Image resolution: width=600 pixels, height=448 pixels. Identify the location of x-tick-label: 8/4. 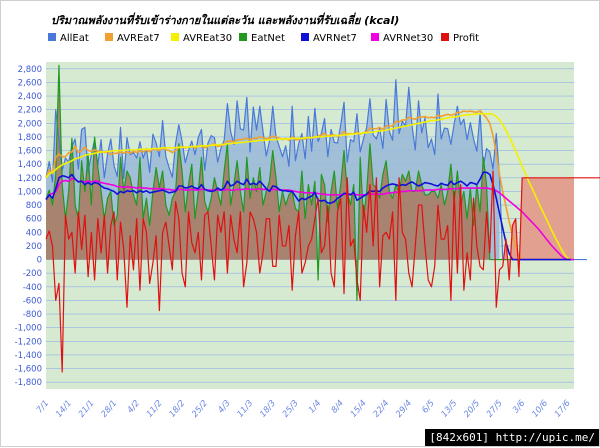
(338, 407).